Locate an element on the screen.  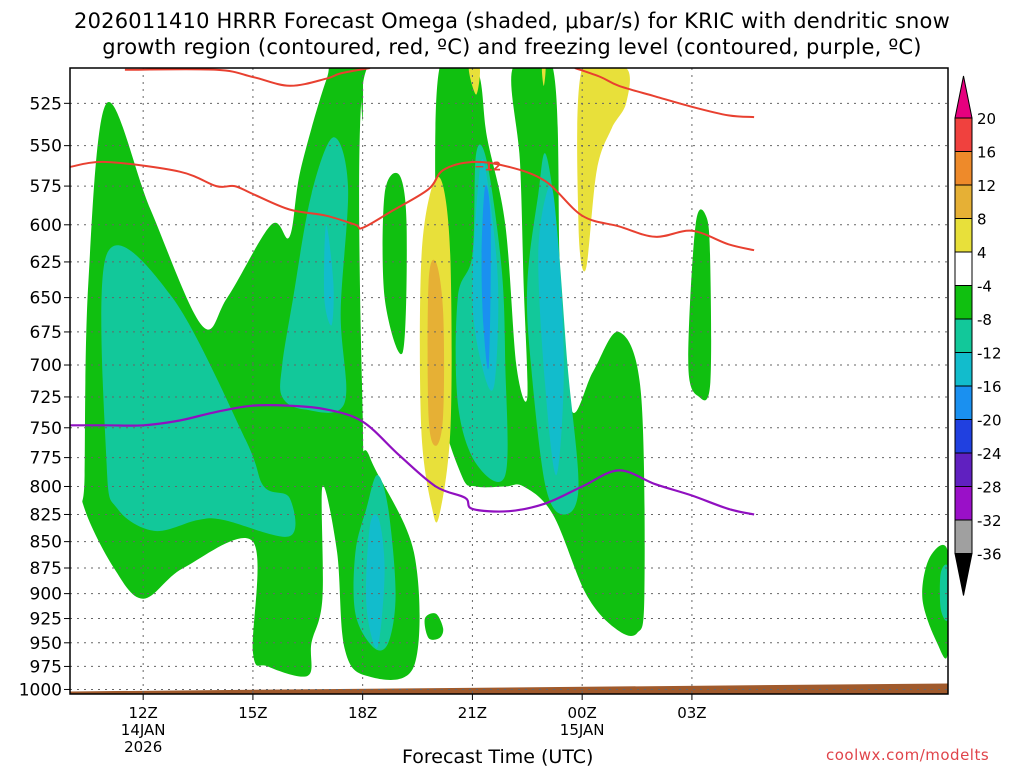
y-tick-label-14: 875 is located at coordinates (46, 569).